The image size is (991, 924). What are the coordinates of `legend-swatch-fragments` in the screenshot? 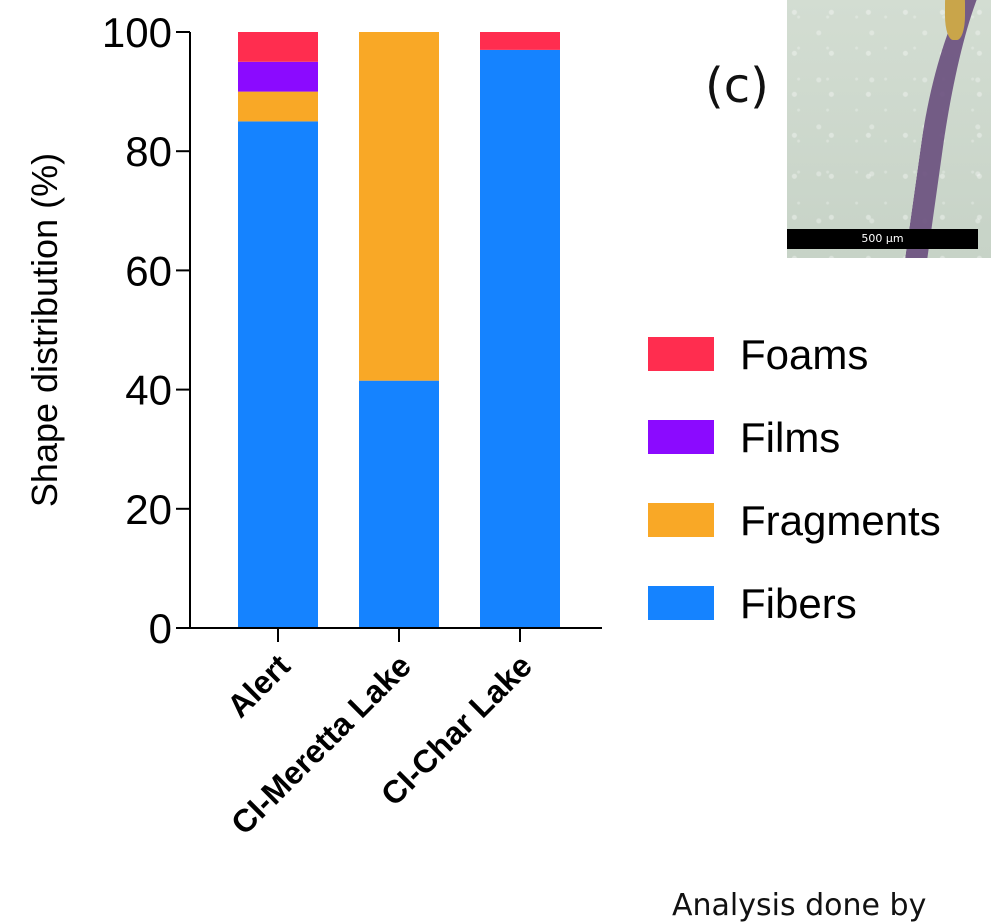 It's located at (681, 520).